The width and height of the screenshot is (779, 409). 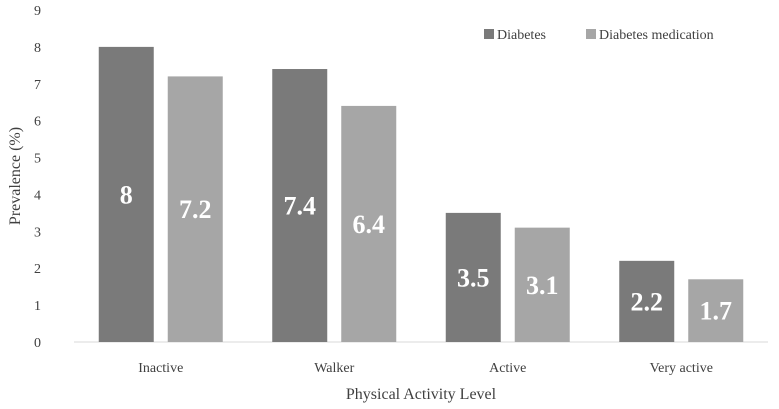 I want to click on bar-data-label: 2.2, so click(x=647, y=301).